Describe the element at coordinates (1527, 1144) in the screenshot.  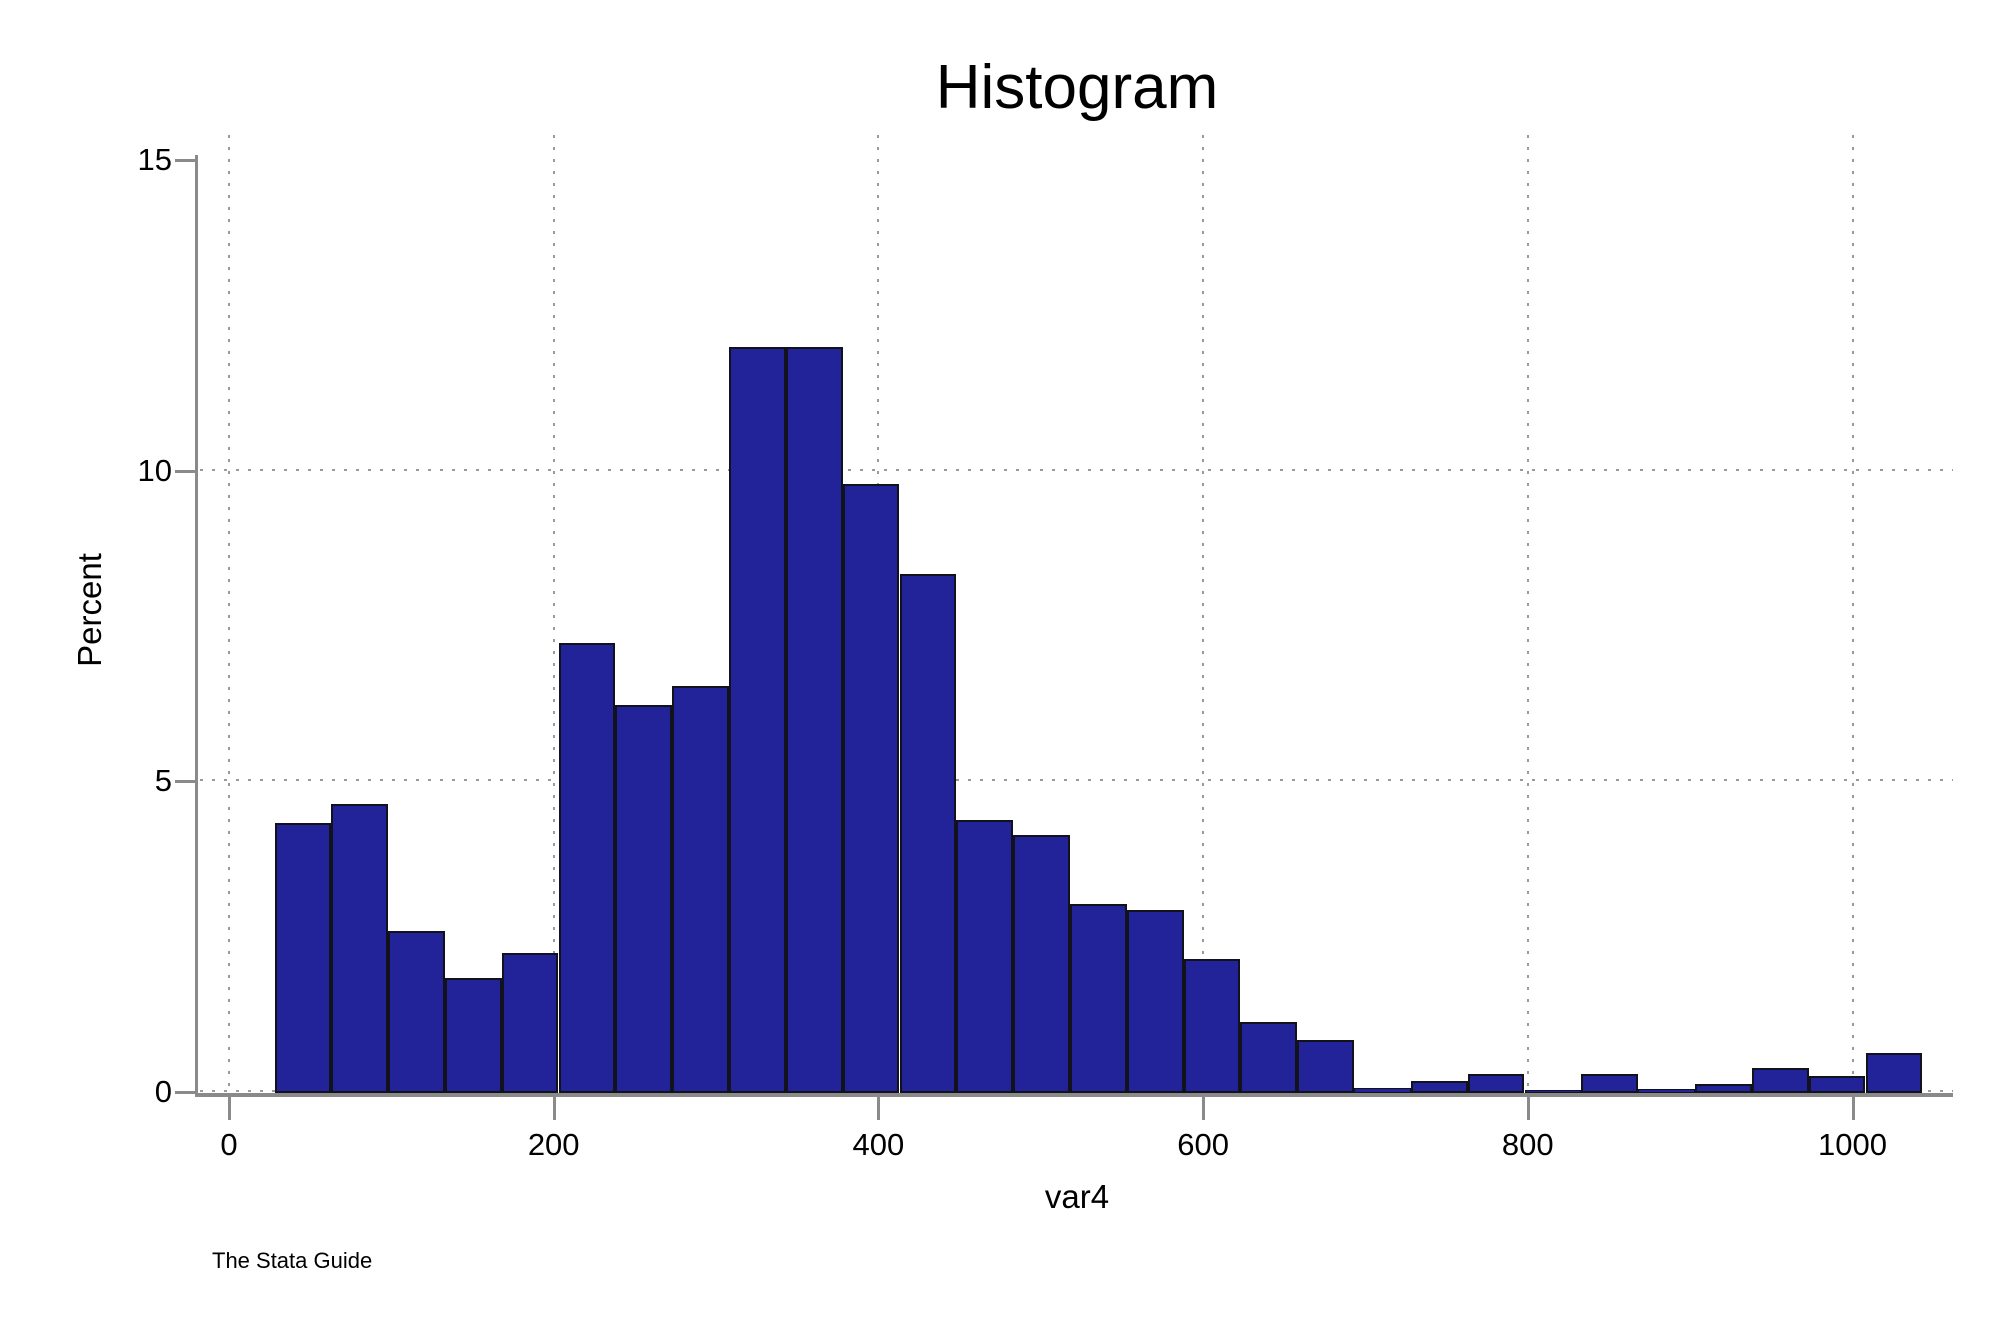
I see `x-tick-label: 800` at that location.